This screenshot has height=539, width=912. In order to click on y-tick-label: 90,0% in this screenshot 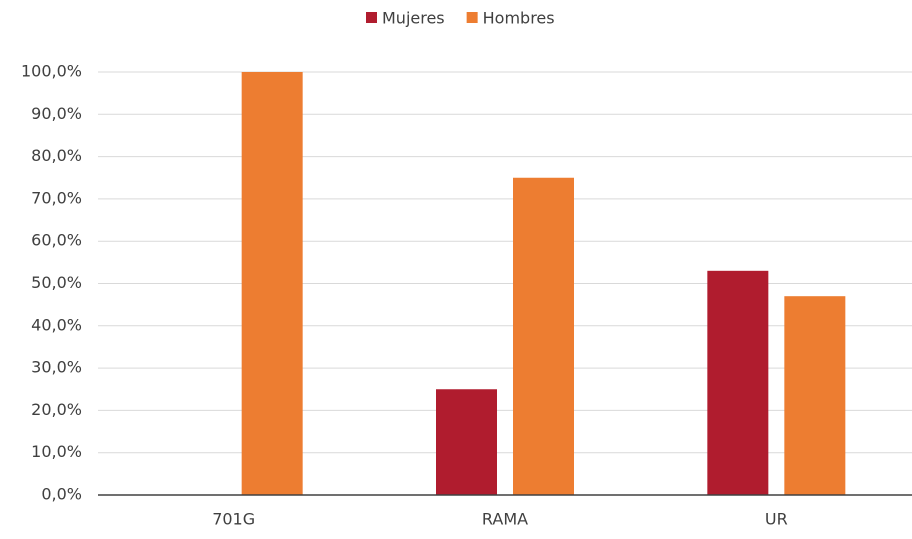, I will do `click(56, 113)`.